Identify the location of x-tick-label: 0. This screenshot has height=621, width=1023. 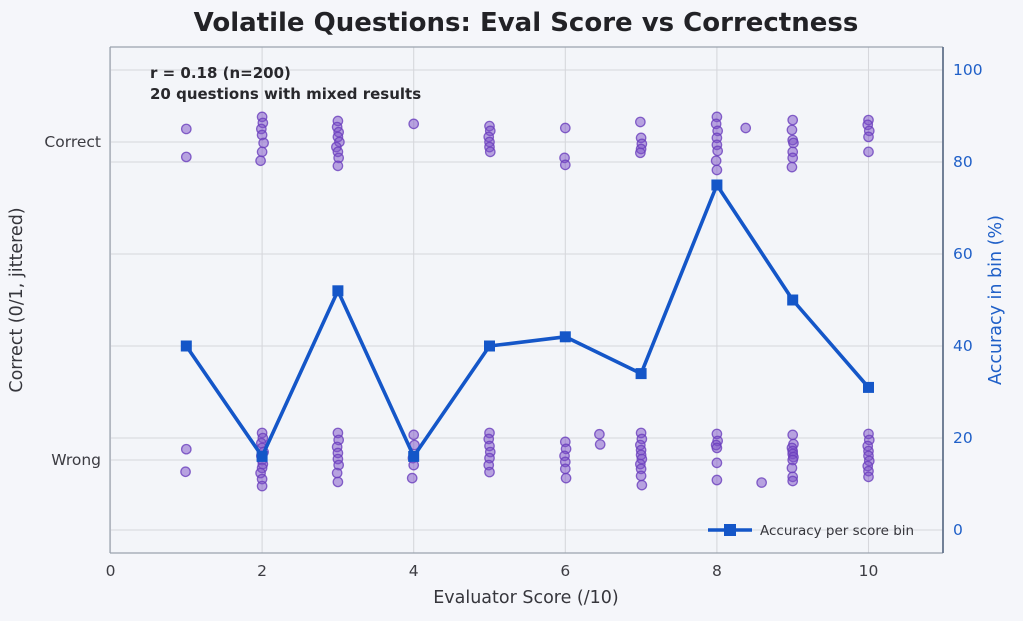
(111, 571).